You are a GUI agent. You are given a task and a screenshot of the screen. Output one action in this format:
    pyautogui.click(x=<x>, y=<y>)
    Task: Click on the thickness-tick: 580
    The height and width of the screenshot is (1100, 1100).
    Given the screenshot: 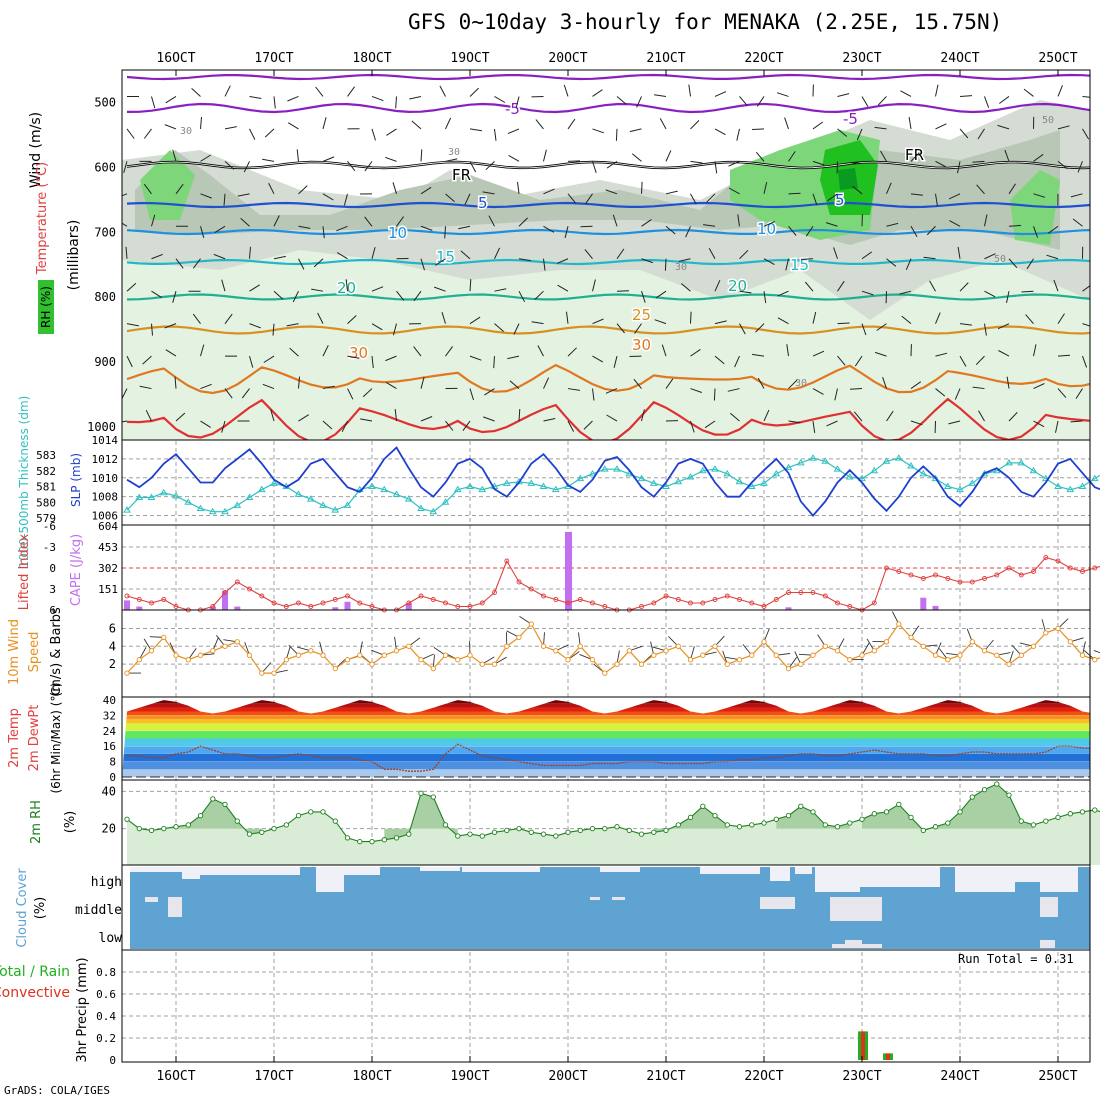 What is the action you would take?
    pyautogui.click(x=46, y=502)
    